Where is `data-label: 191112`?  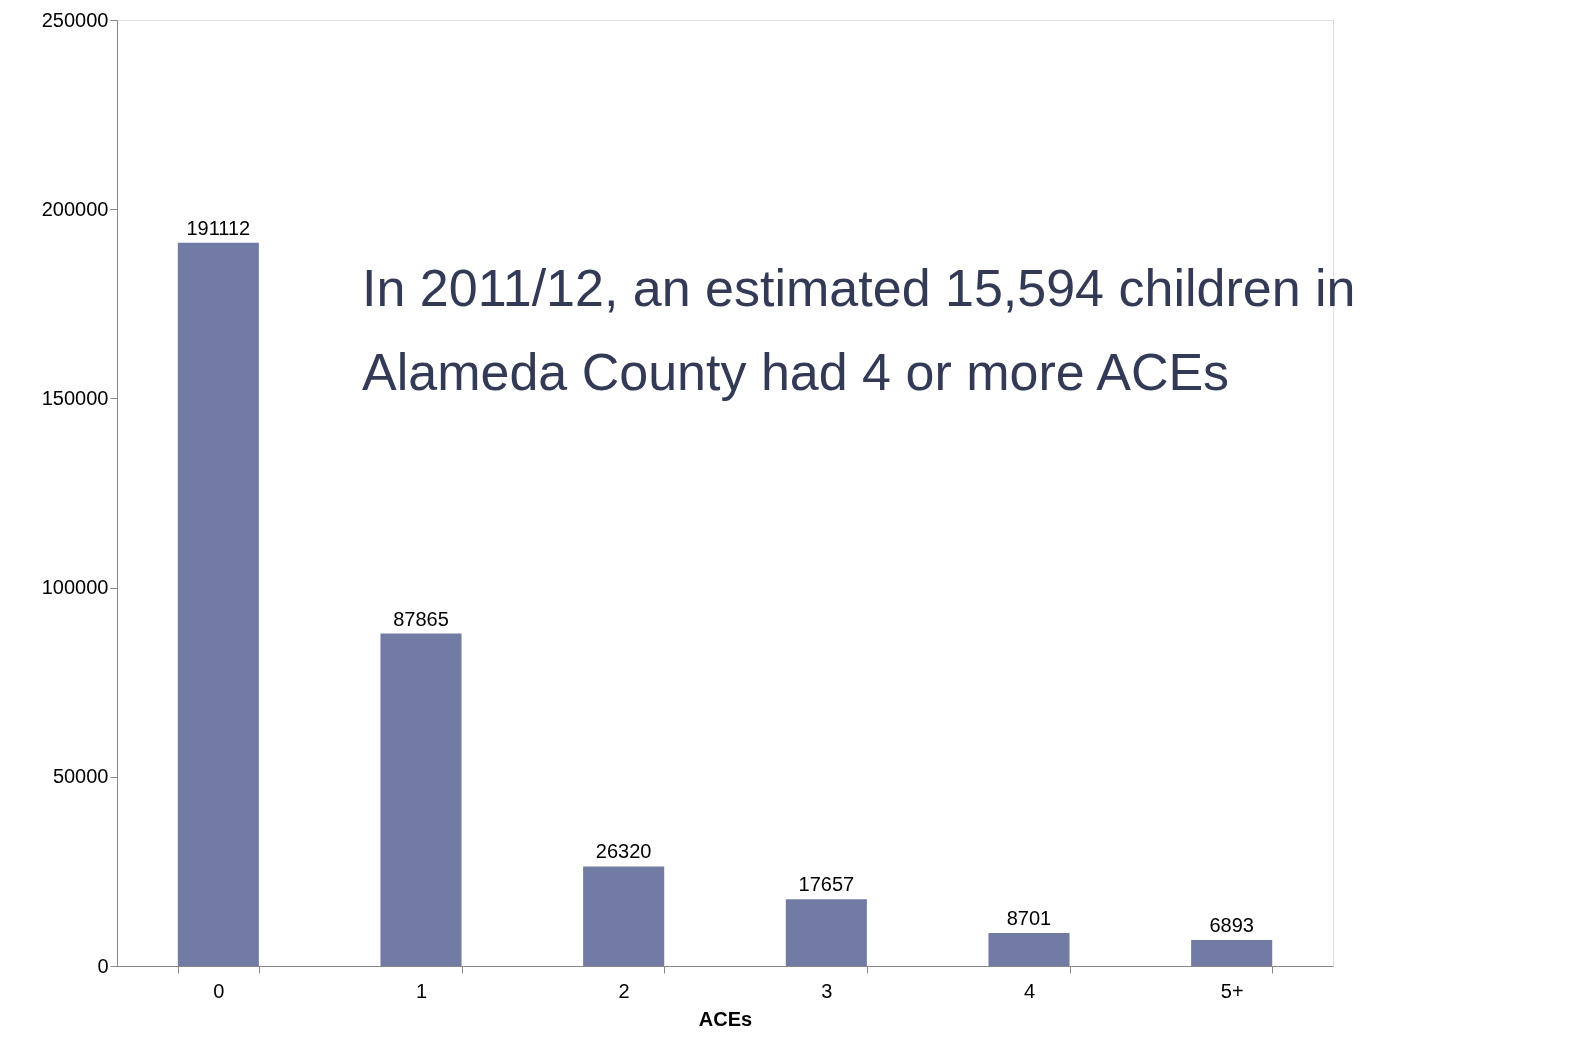 data-label: 191112 is located at coordinates (218, 227).